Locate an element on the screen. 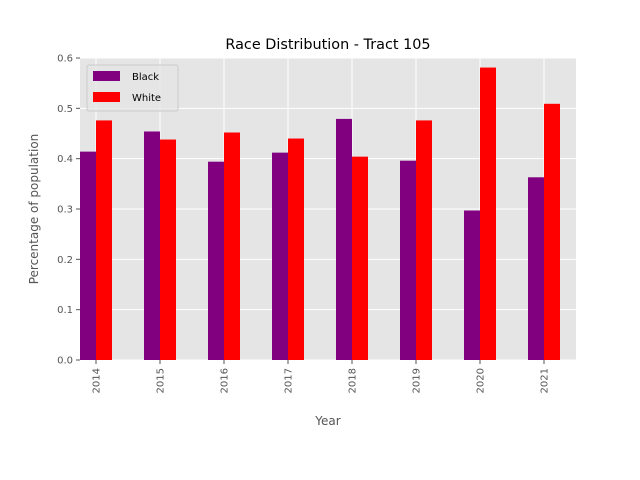 The image size is (640, 480). legend-label-white: White is located at coordinates (146, 98).